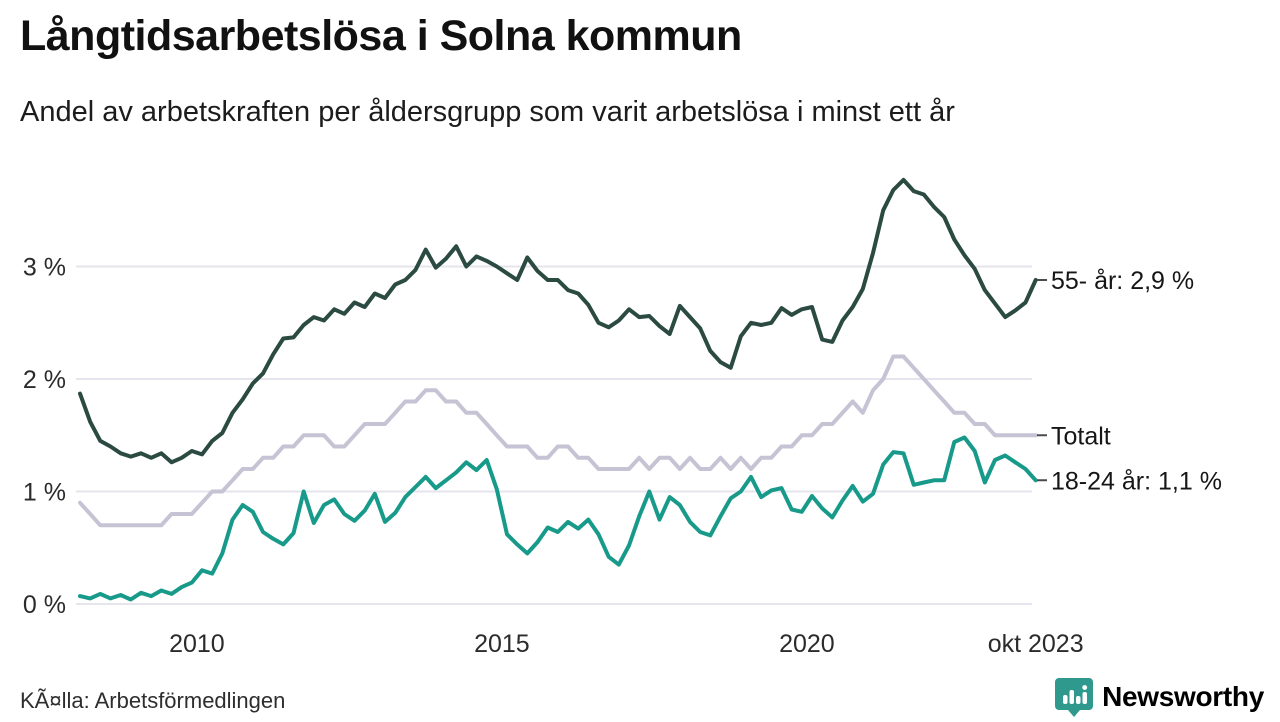  I want to click on x-tick-label: 2015, so click(502, 644).